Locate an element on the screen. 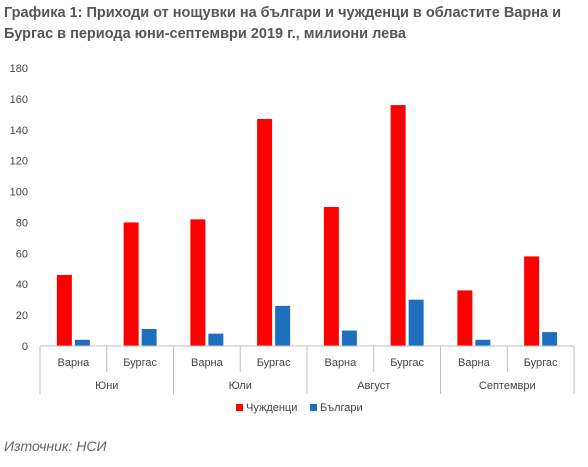 This screenshot has height=467, width=588. group-label: Август is located at coordinates (373, 386).